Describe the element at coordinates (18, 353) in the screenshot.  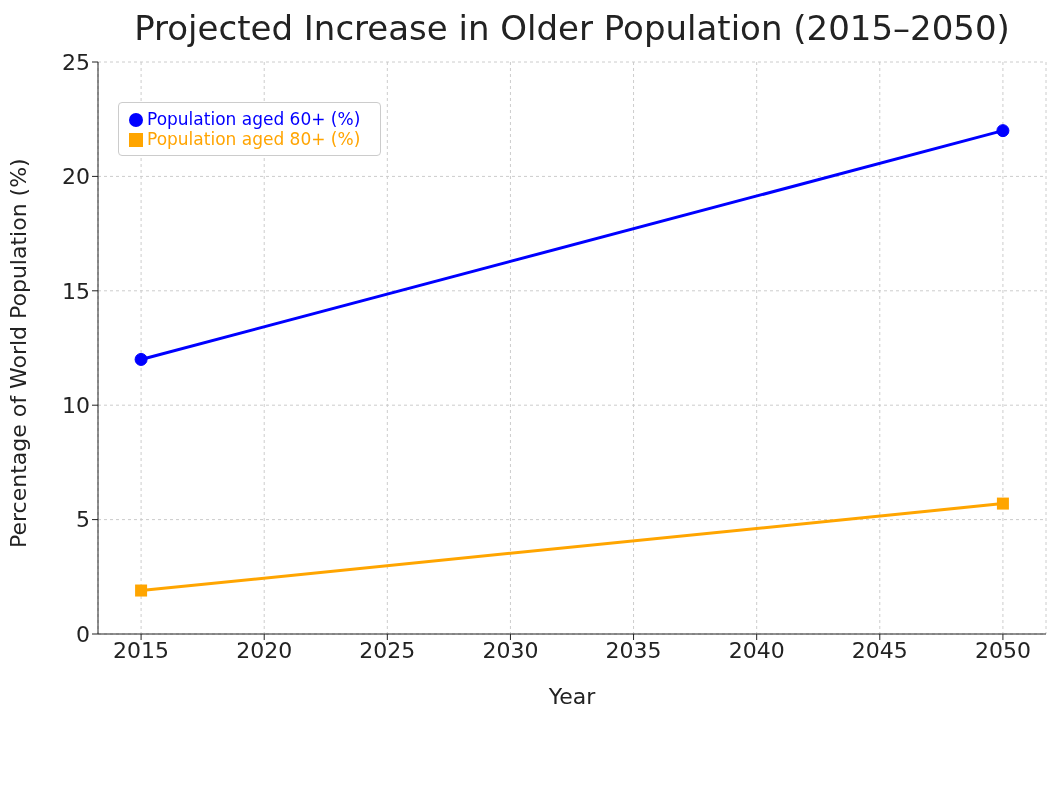
I see `y-axis-title: Percentage of World Population (%)` at that location.